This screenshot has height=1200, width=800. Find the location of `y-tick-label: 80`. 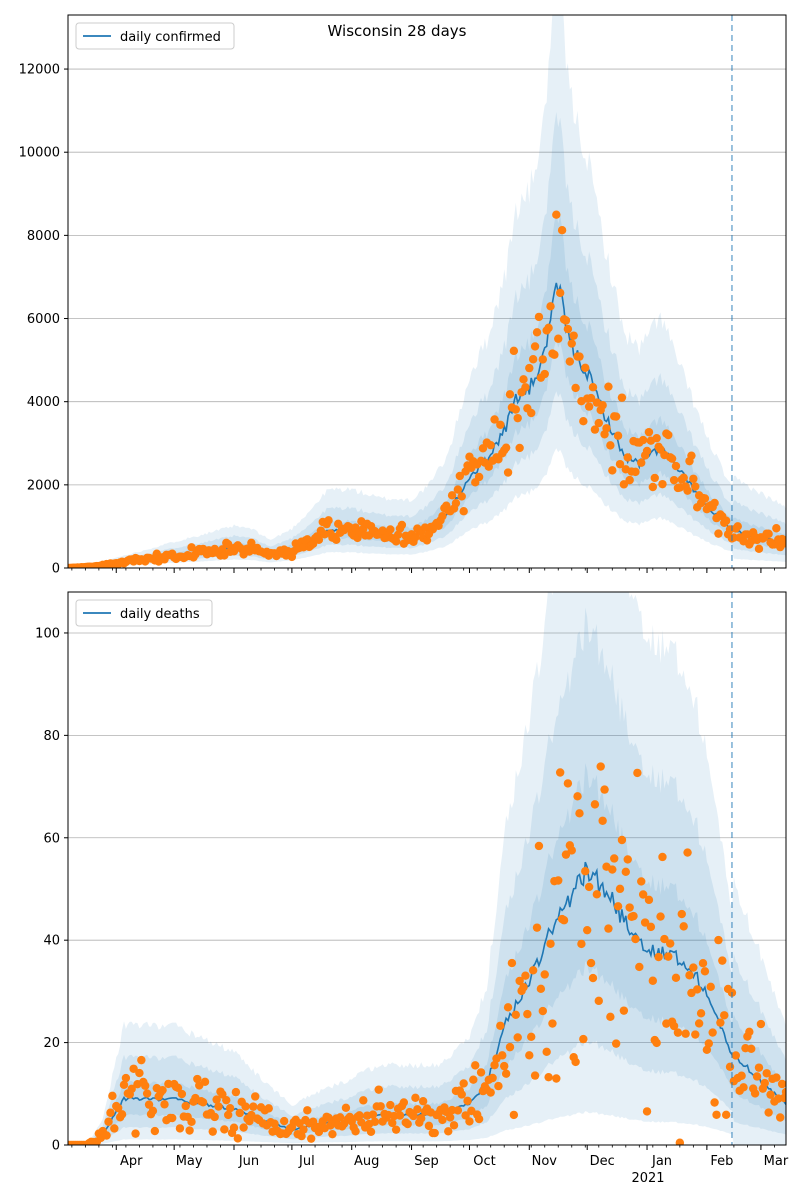

y-tick-label: 80 is located at coordinates (51, 736).